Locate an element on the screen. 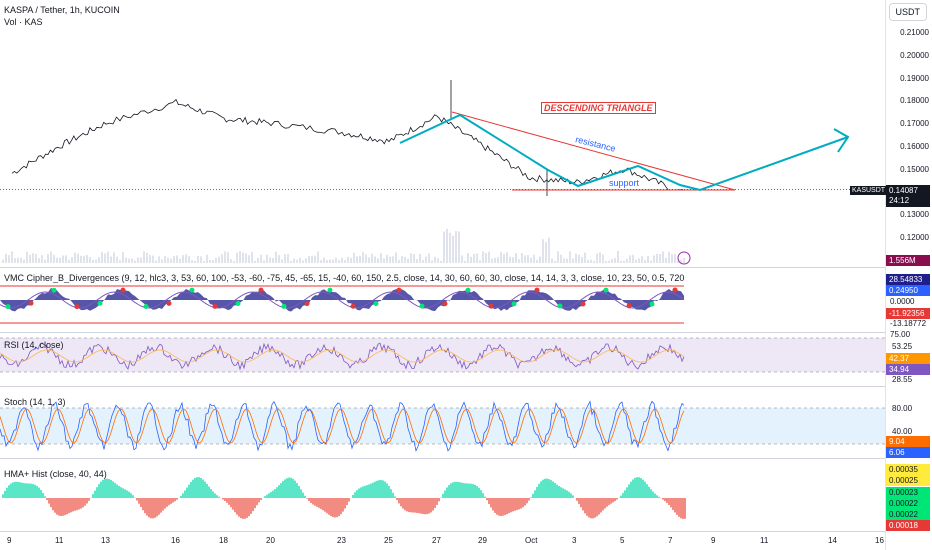  price-tick: 0.19000 is located at coordinates (914, 78).